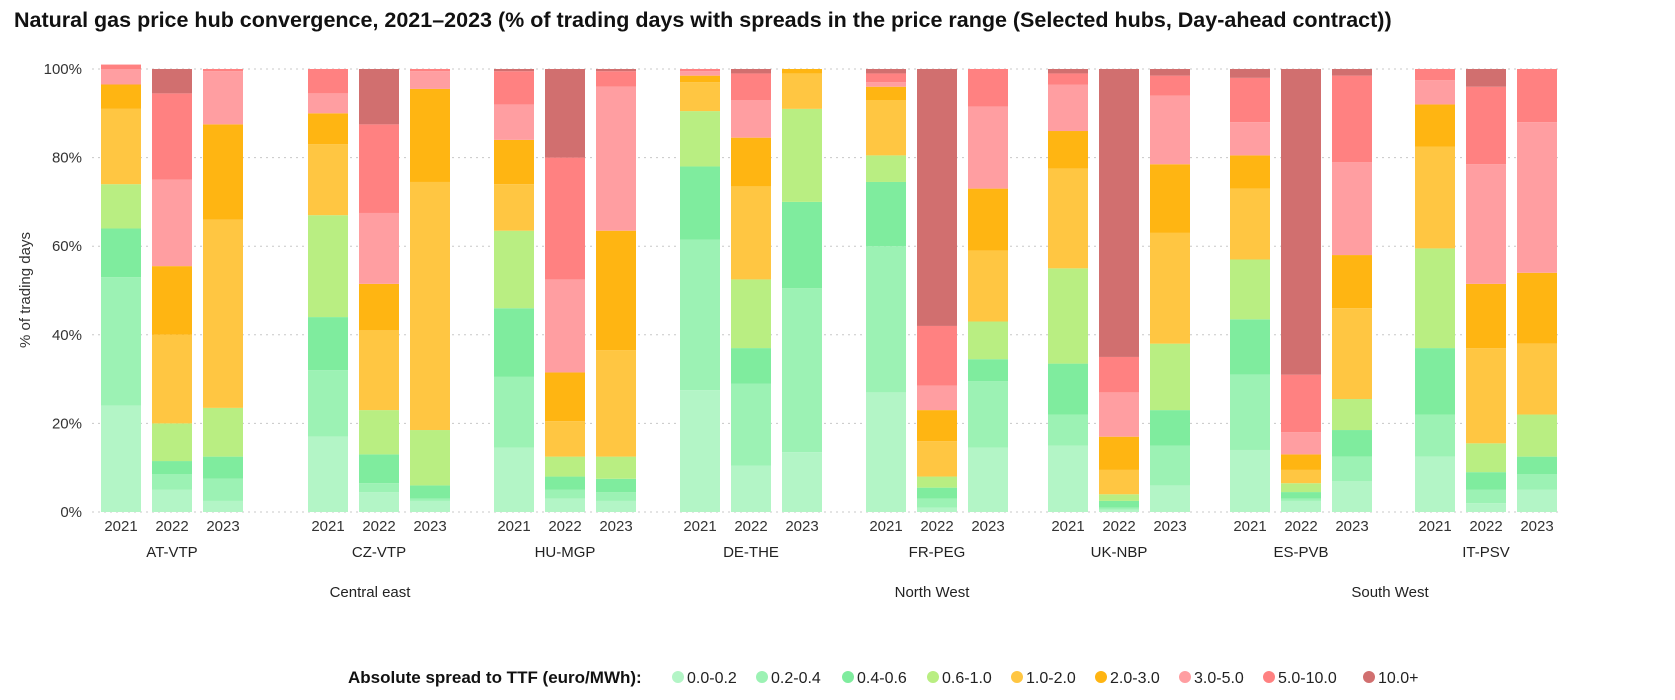  What do you see at coordinates (874, 678) in the screenshot?
I see `legend-item: 0.4-0.6` at bounding box center [874, 678].